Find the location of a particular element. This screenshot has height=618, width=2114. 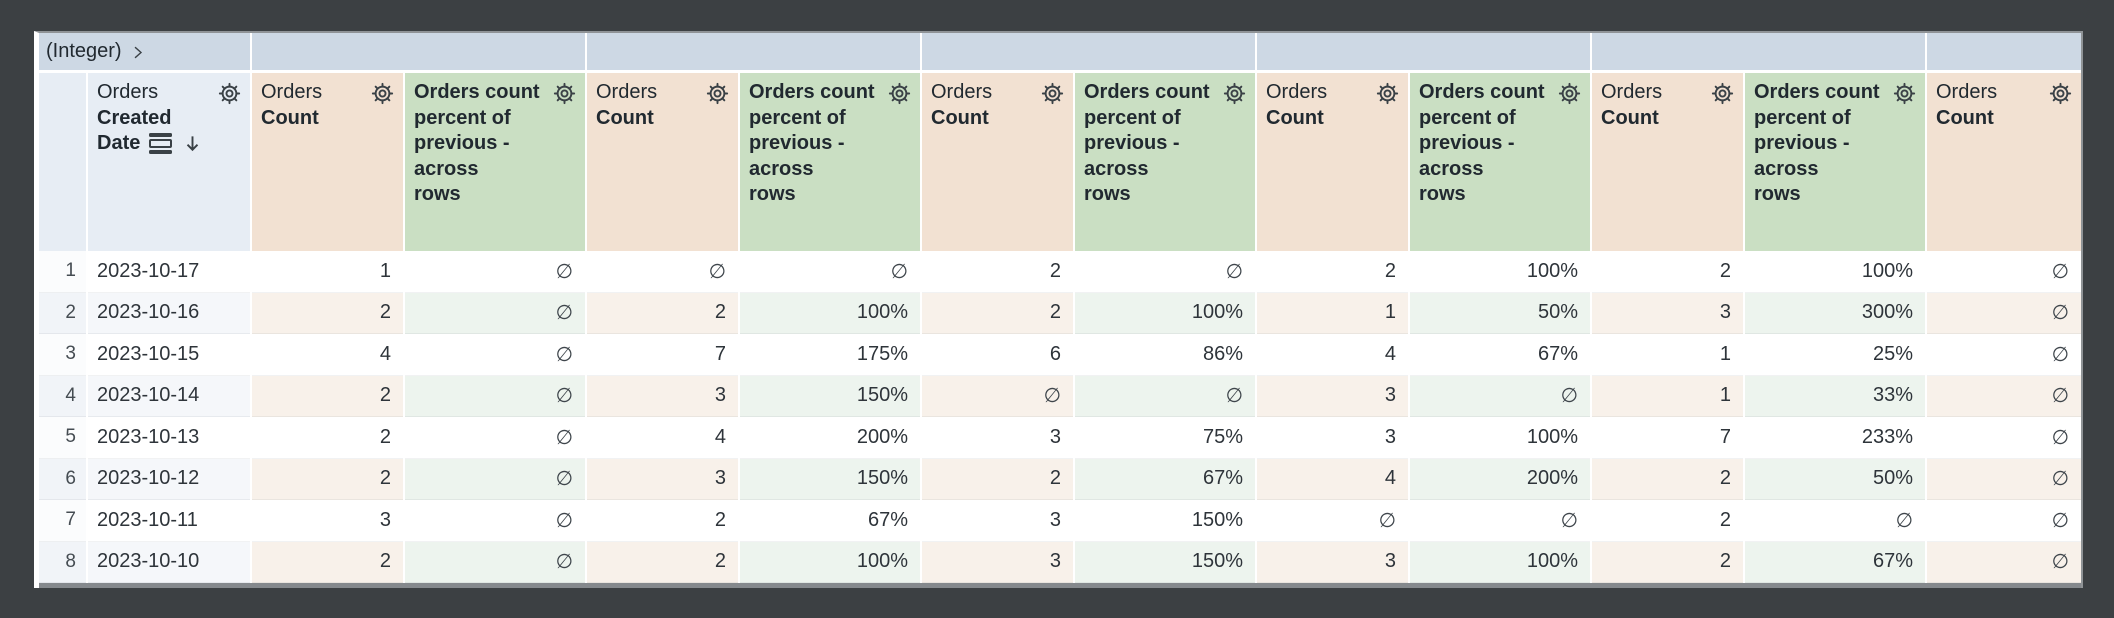

column-header-measure-12: Orders Count is located at coordinates (2004, 162).